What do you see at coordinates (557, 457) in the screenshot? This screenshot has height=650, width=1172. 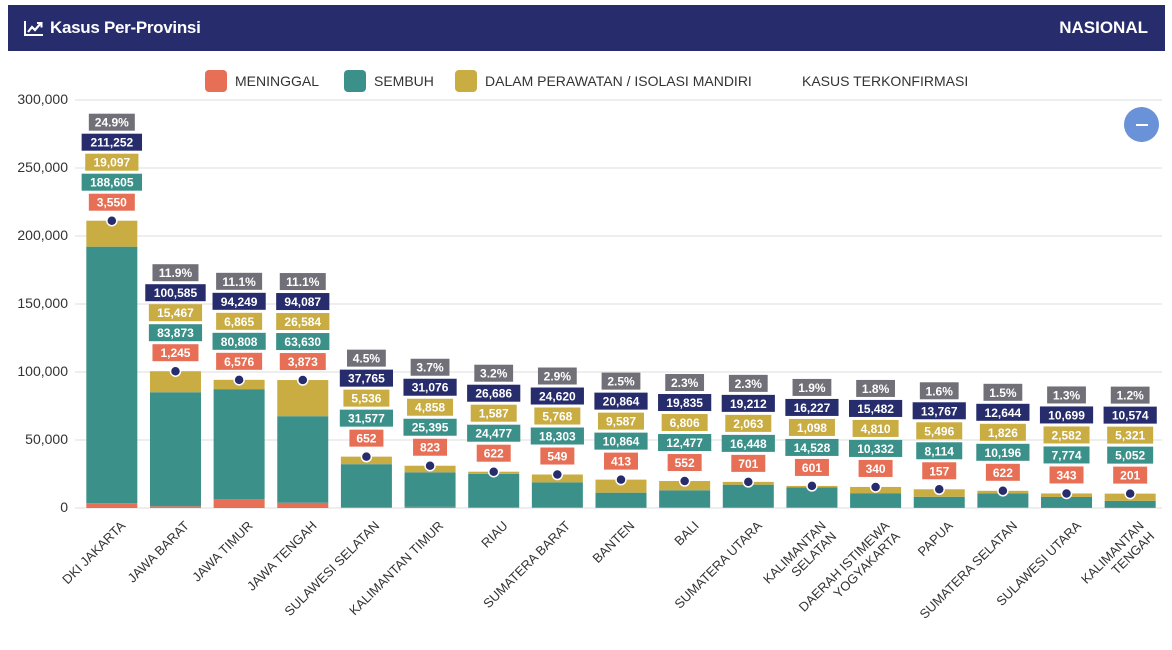 I see `data-label-meninggal: 549` at bounding box center [557, 457].